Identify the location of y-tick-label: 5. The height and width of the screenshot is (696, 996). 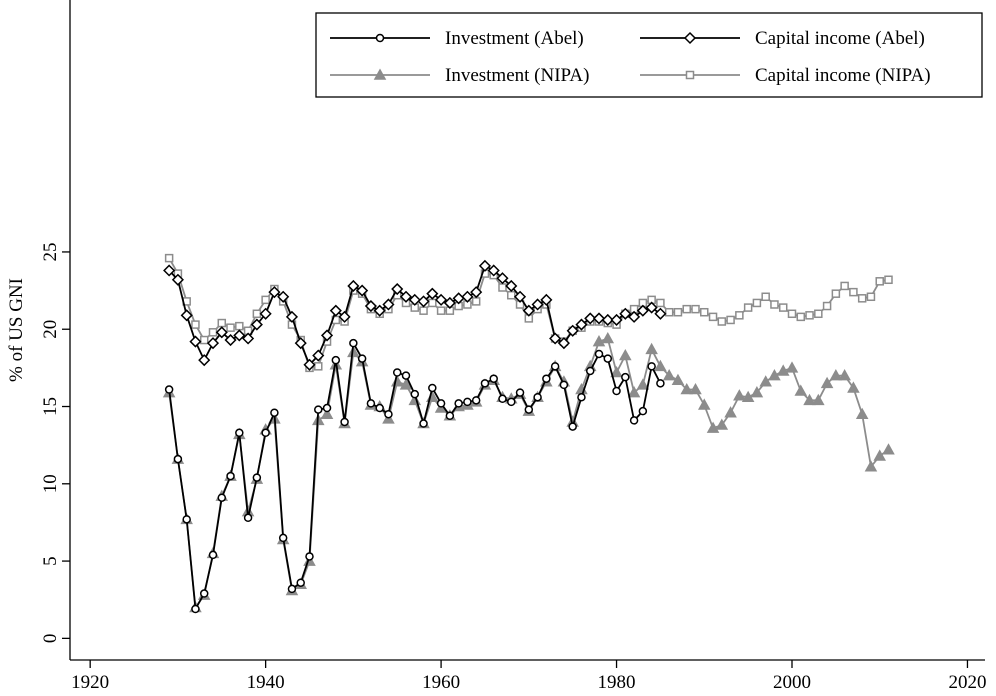
(50, 561).